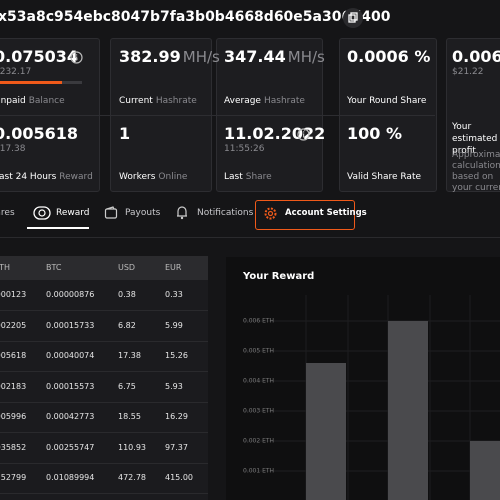 The width and height of the screenshot is (500, 500). I want to click on table-cell: 6.75, so click(127, 386).